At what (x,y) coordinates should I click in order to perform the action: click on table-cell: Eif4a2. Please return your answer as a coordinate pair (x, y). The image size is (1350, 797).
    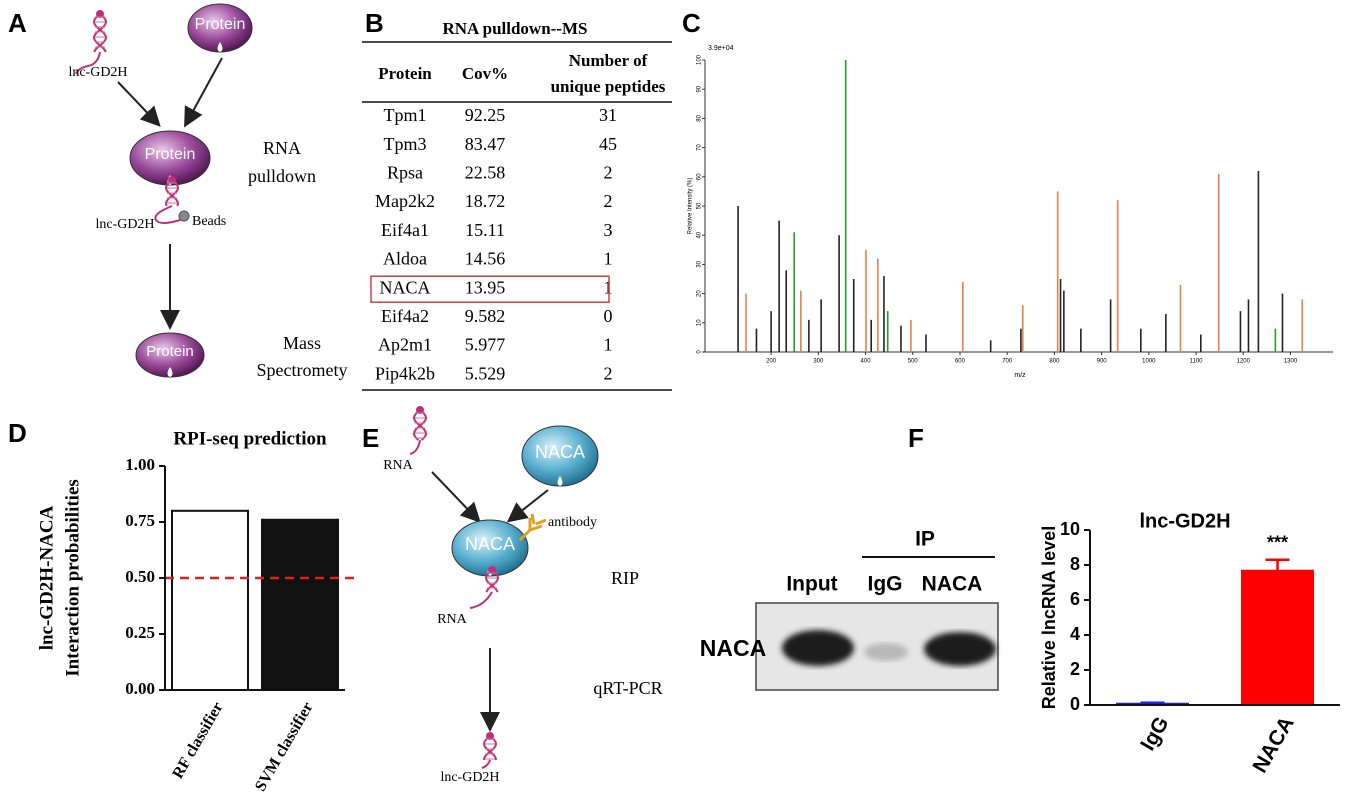
    Looking at the image, I should click on (405, 316).